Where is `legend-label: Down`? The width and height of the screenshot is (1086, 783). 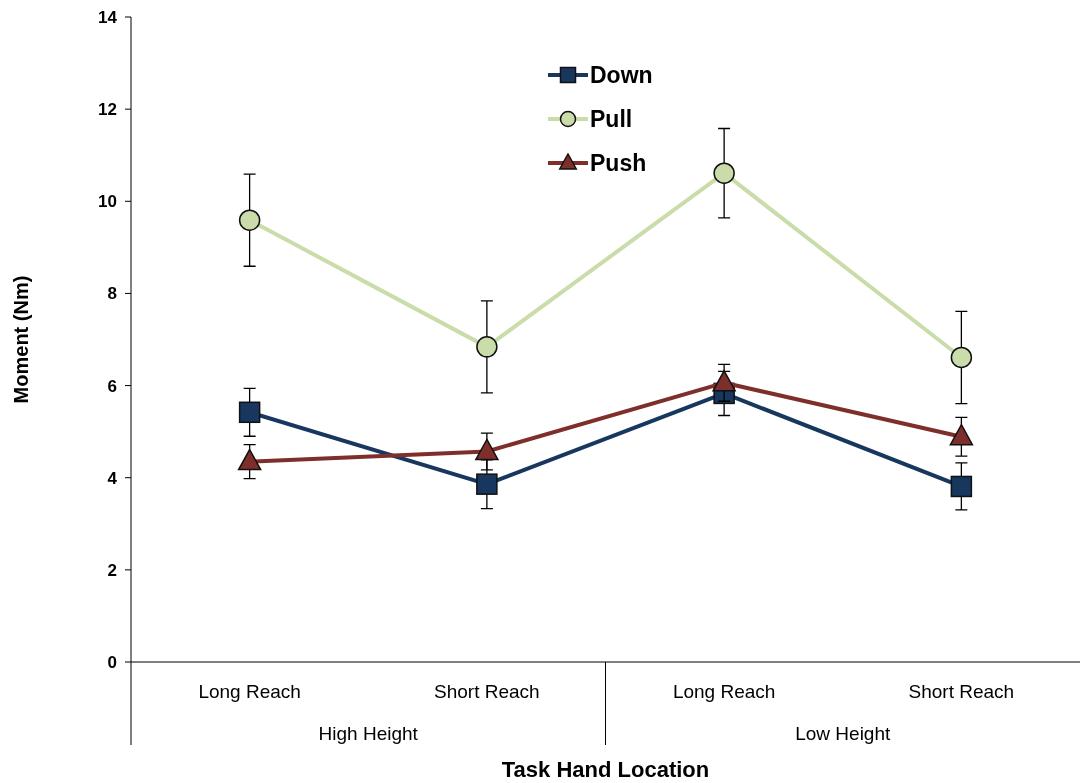
legend-label: Down is located at coordinates (621, 75).